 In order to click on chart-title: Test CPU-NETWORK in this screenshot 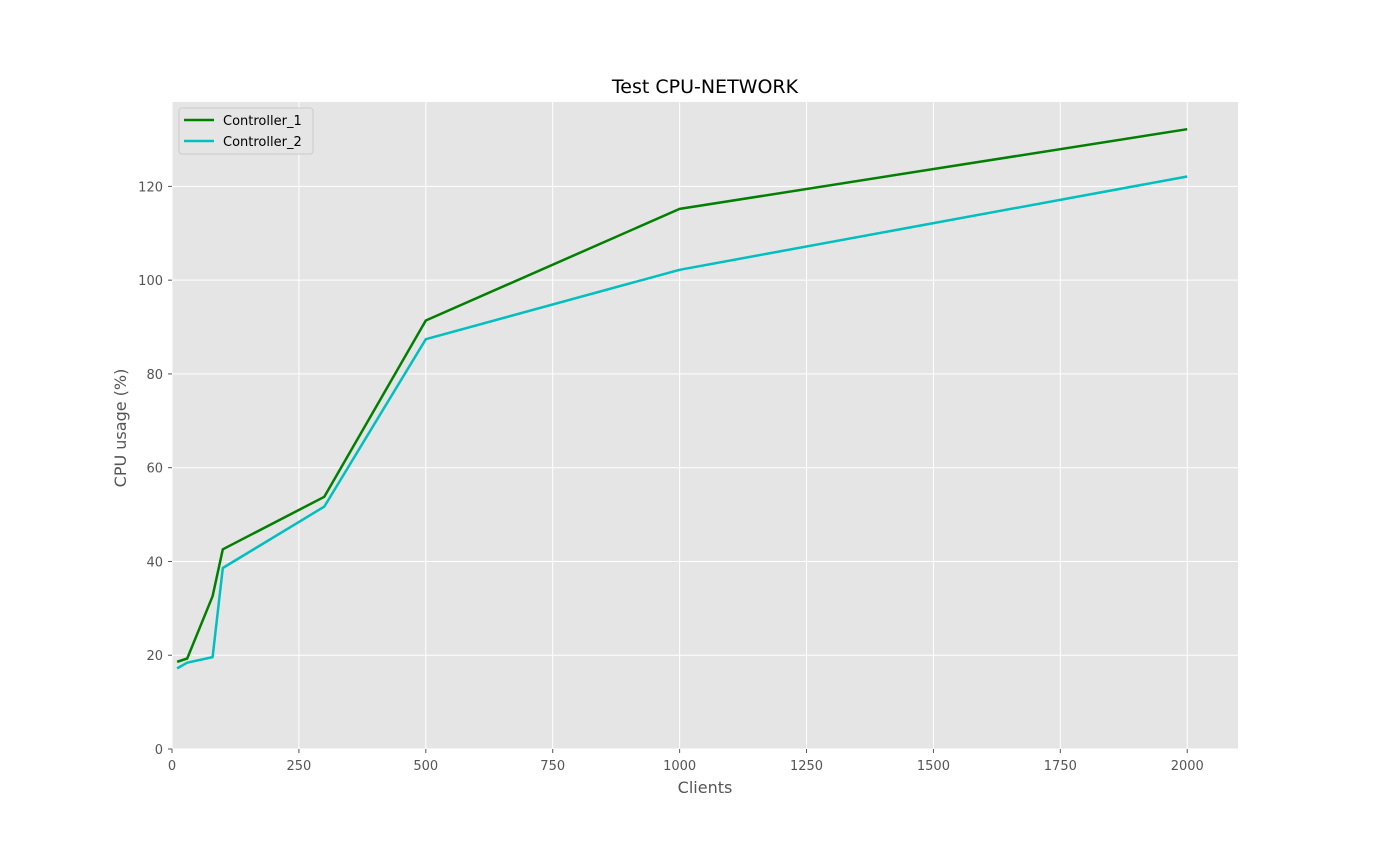, I will do `click(705, 87)`.